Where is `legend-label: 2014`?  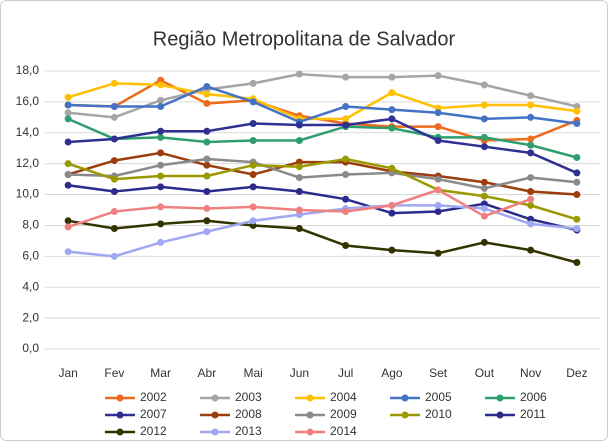 legend-label: 2014 is located at coordinates (343, 431).